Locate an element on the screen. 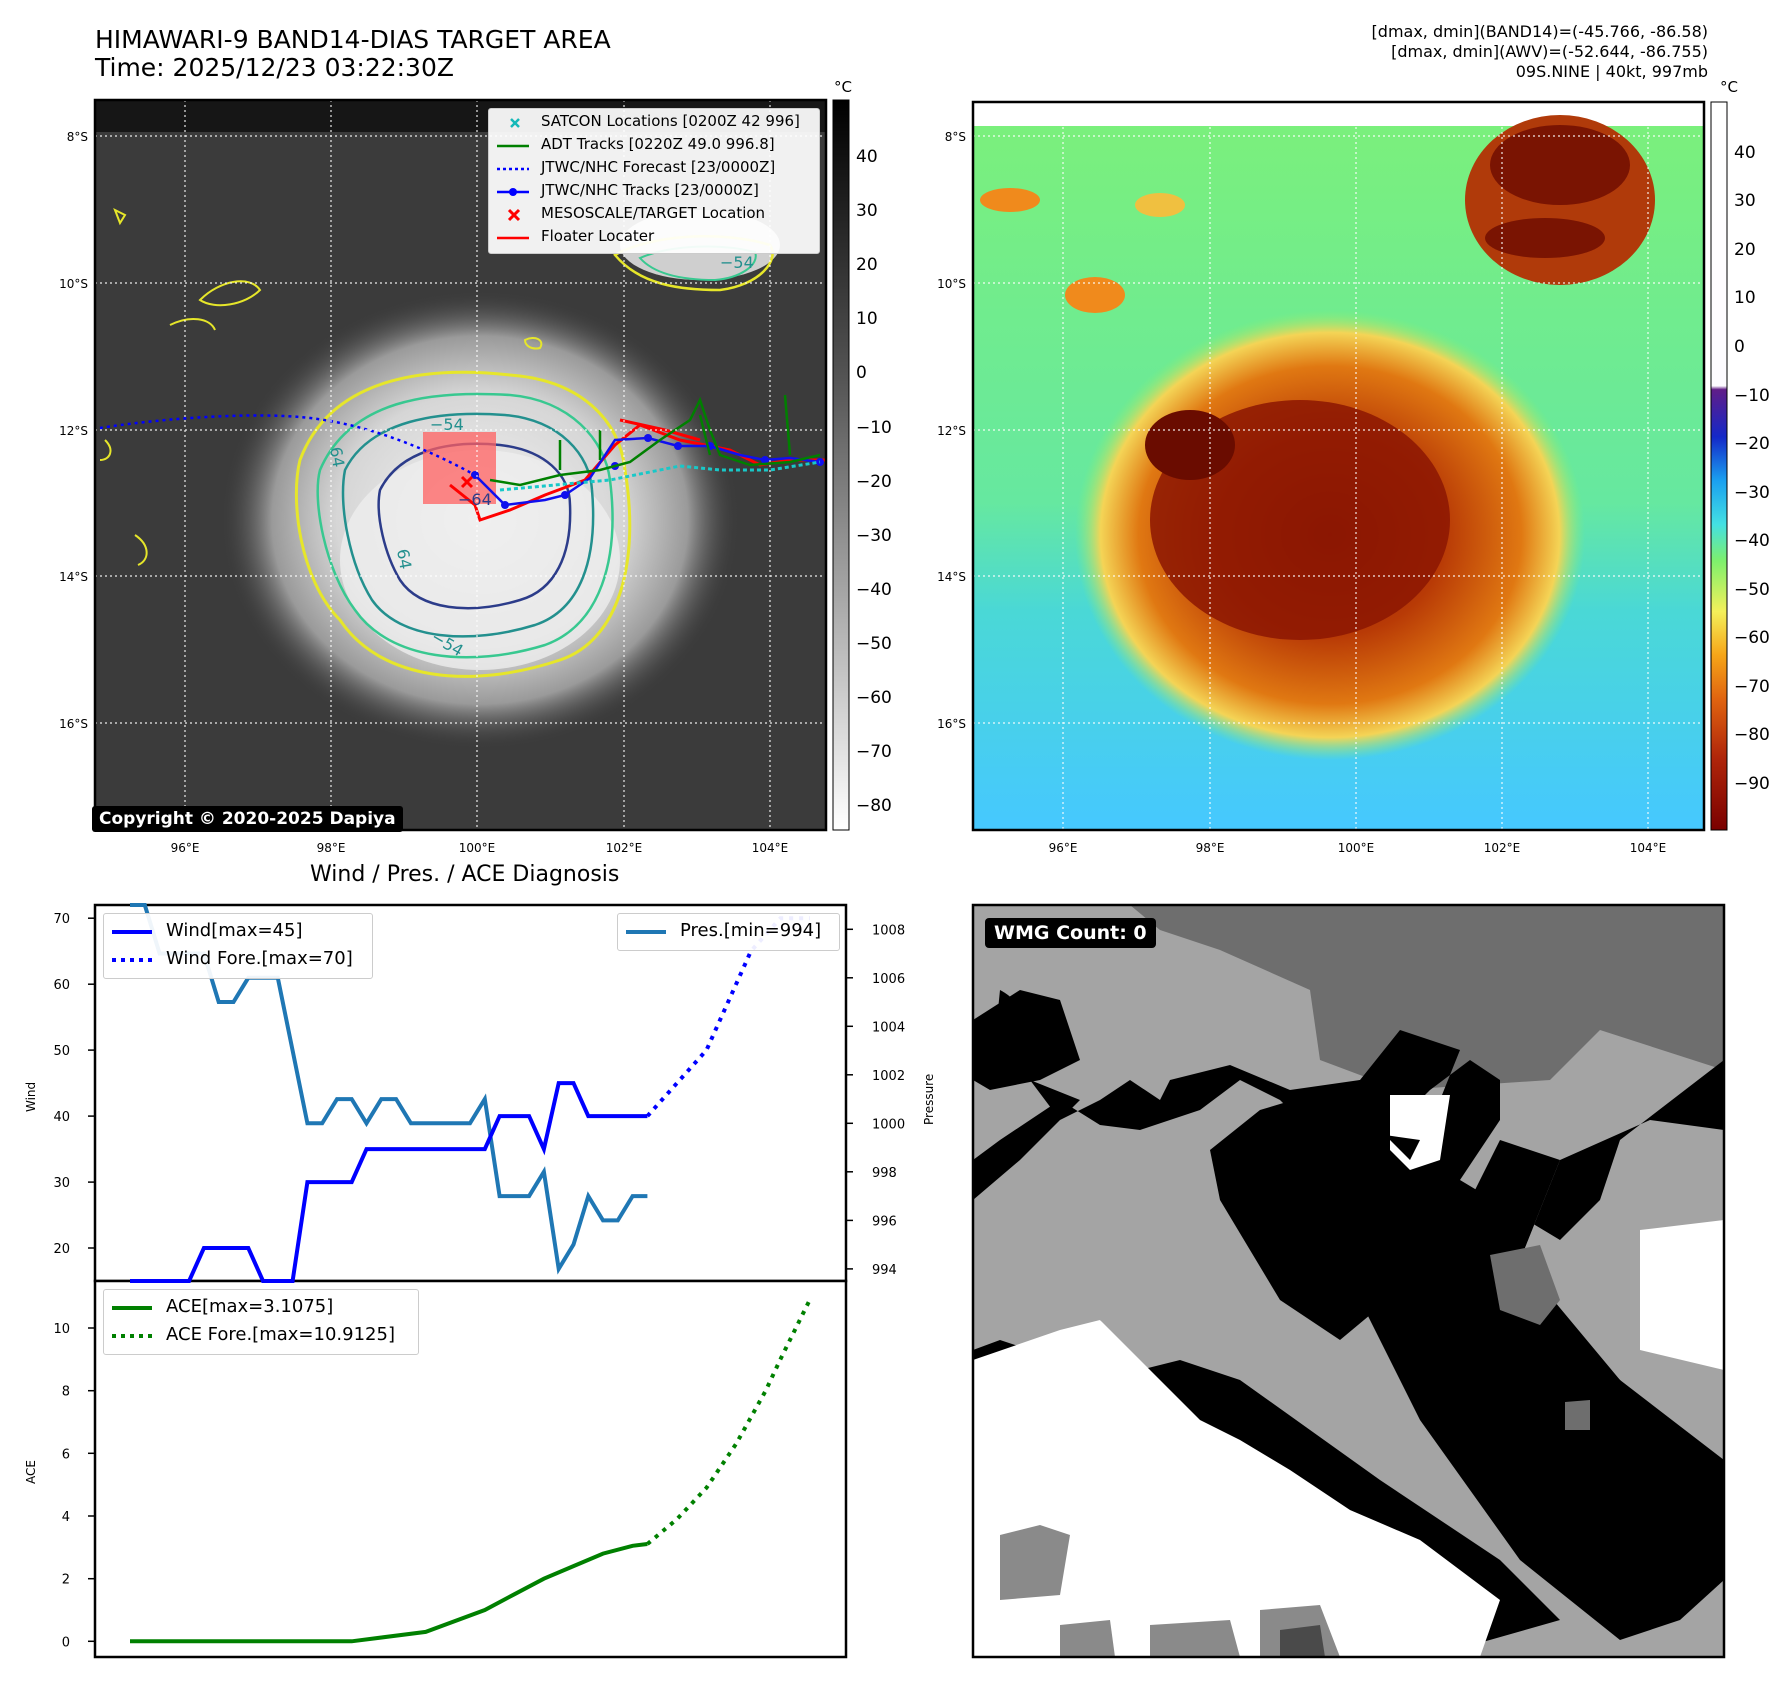 This screenshot has width=1788, height=1690. lon-ticks-map2: 96°E 98°E 100°E 102°E 104°E is located at coordinates (1358, 848).